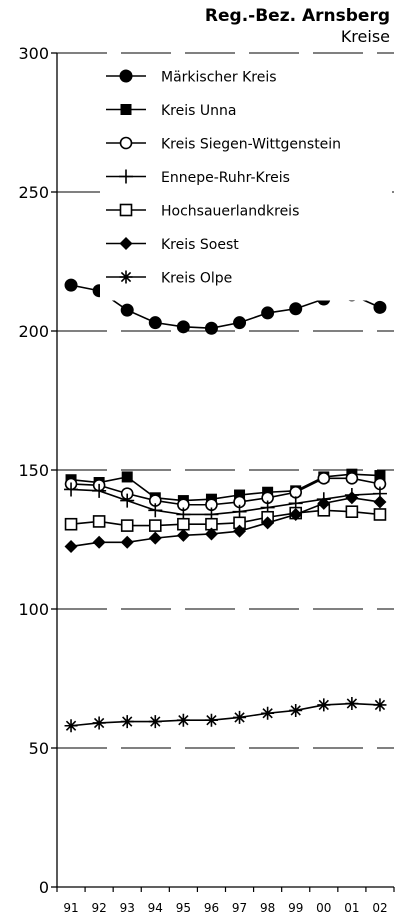 This screenshot has width=403, height=924. I want to click on legend-label: Kreis Soest, so click(200, 245).